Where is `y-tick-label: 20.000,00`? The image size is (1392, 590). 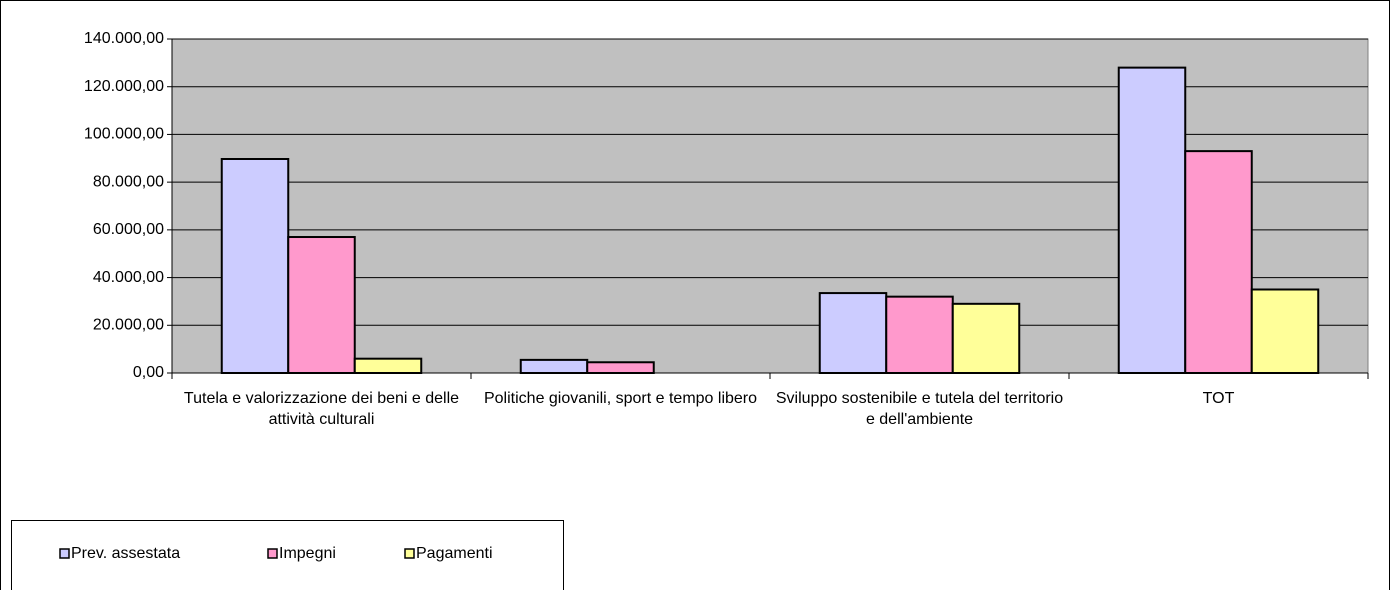
y-tick-label: 20.000,00 is located at coordinates (128, 325).